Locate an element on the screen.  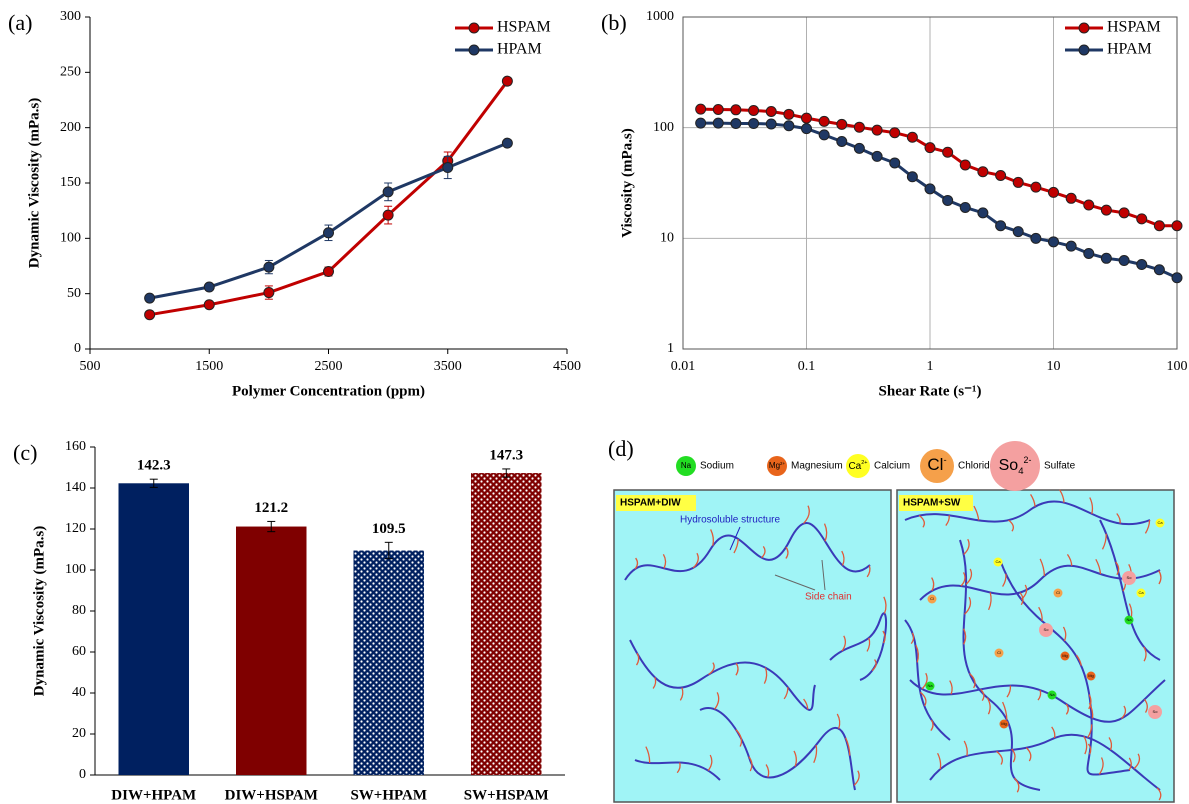
y-tick-label: 80 is located at coordinates (79, 610).